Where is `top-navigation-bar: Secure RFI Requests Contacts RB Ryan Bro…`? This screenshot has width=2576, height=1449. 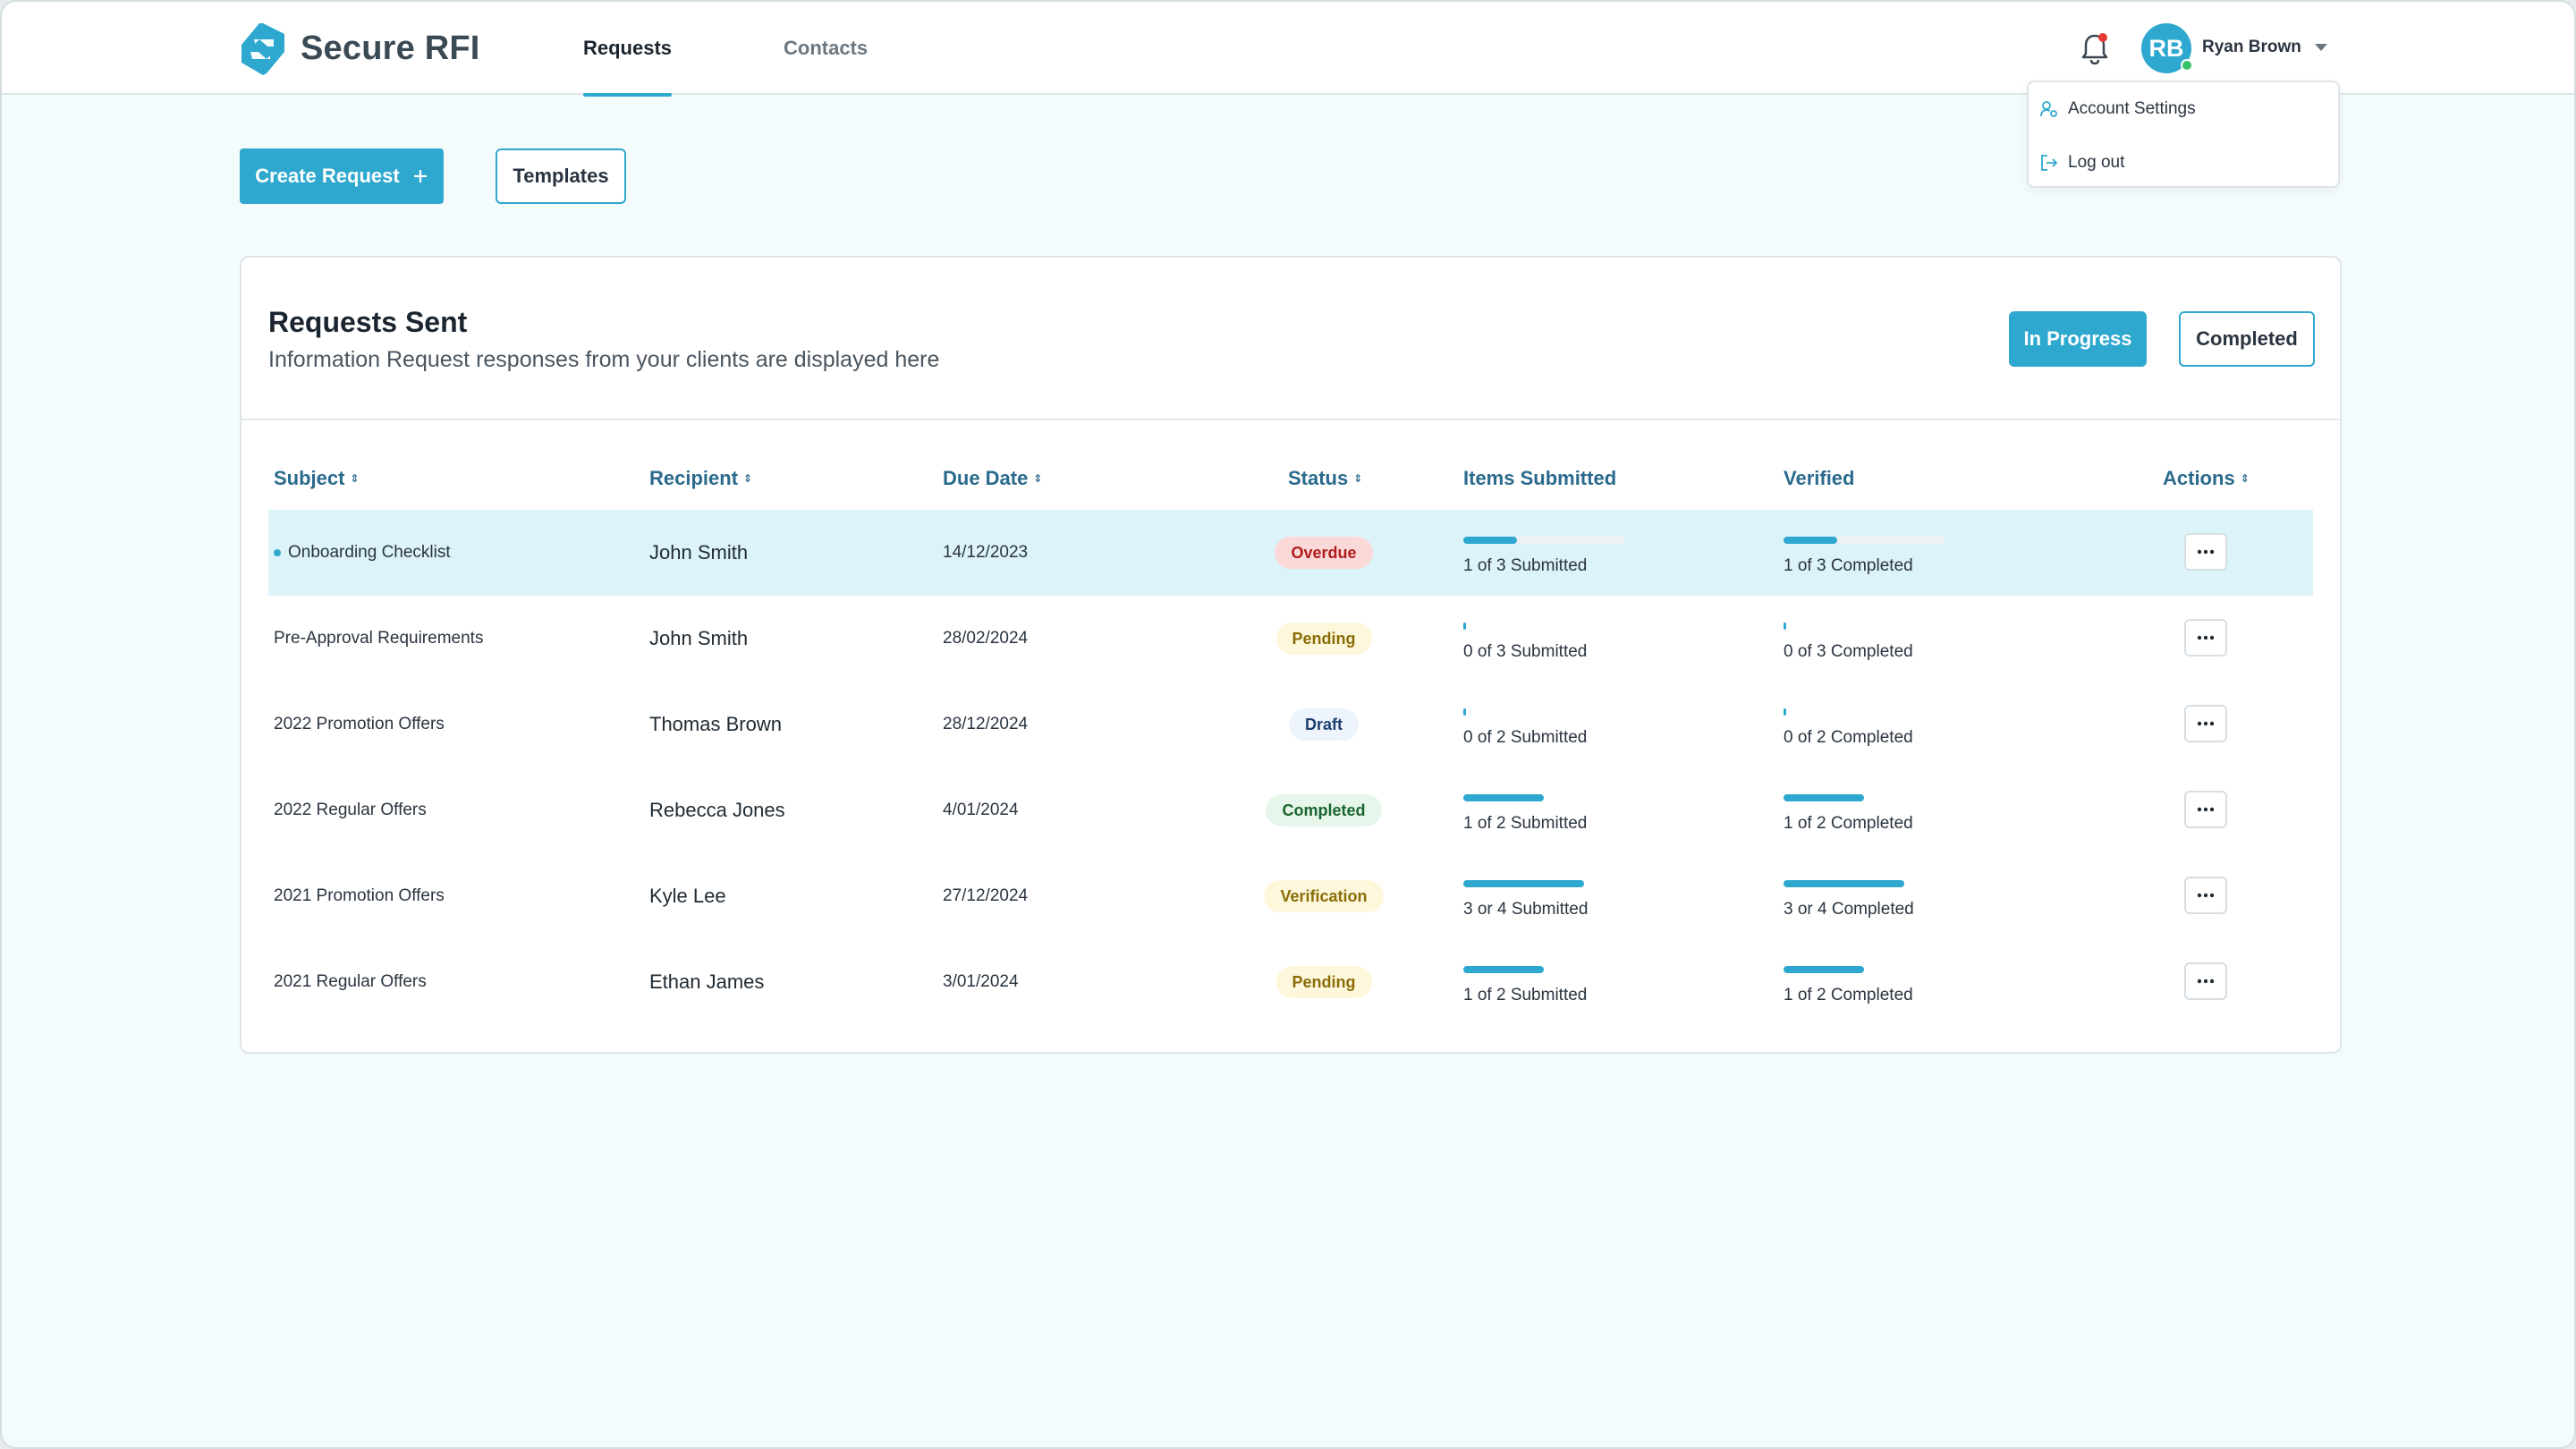
top-navigation-bar: Secure RFI Requests Contacts RB Ryan Bro… is located at coordinates (1288, 49).